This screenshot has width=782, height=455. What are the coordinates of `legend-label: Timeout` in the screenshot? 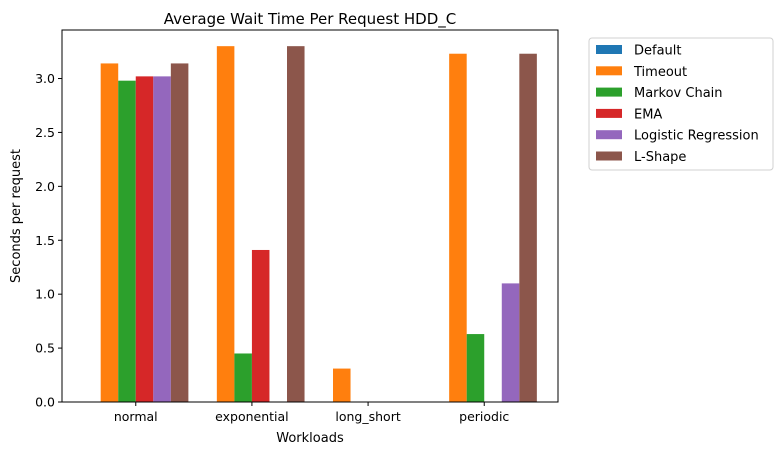 It's located at (660, 72).